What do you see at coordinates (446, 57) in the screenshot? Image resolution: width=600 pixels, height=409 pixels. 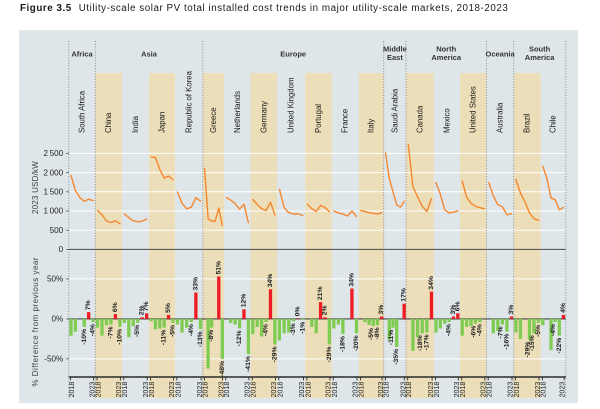 I see `svg-text: America` at bounding box center [446, 57].